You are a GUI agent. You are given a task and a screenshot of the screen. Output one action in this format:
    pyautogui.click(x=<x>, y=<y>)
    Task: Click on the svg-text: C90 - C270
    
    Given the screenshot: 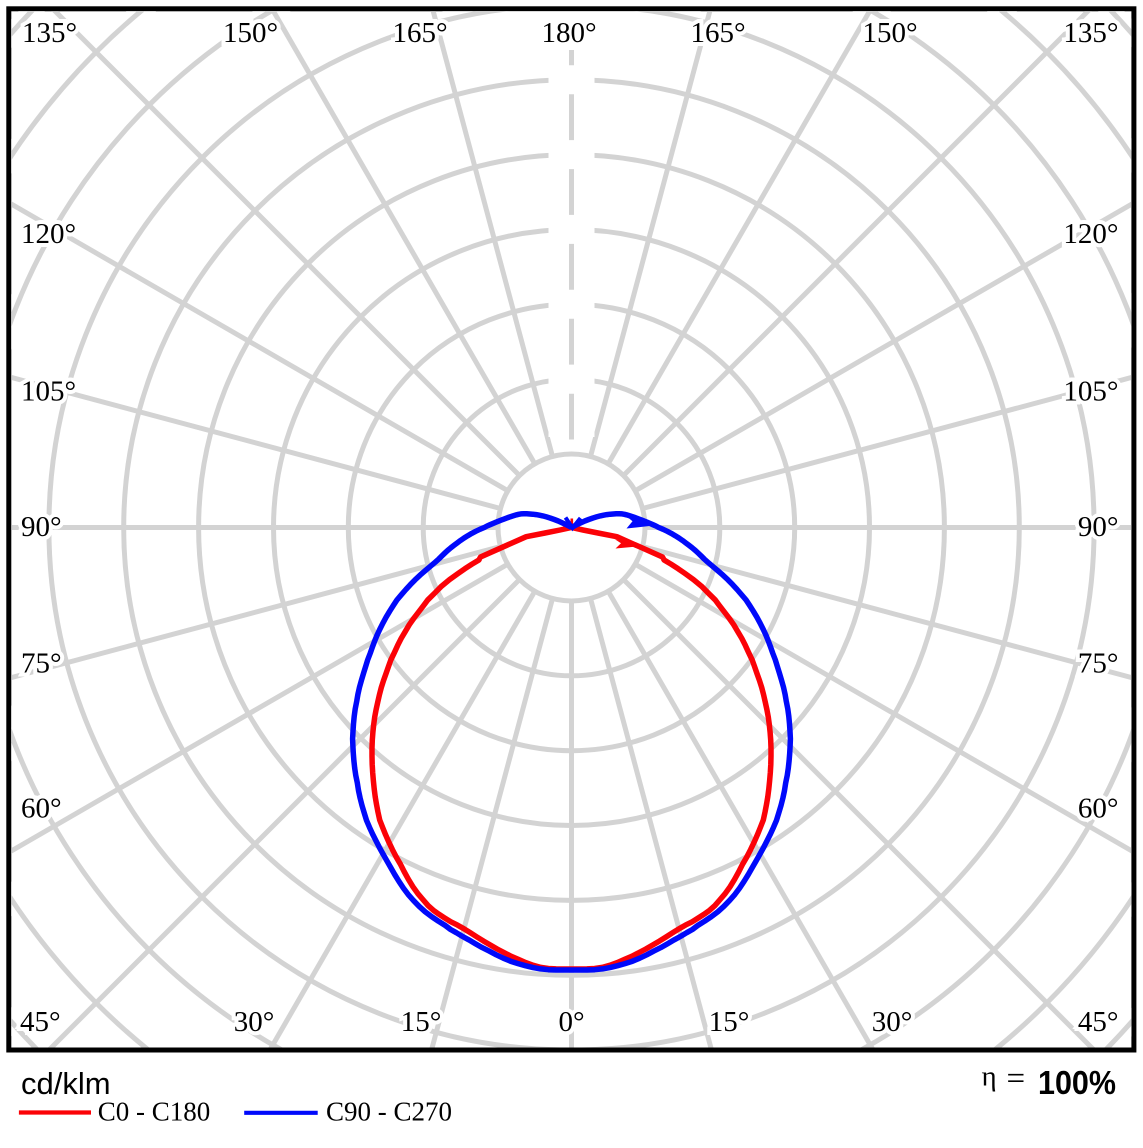 What is the action you would take?
    pyautogui.click(x=389, y=1111)
    